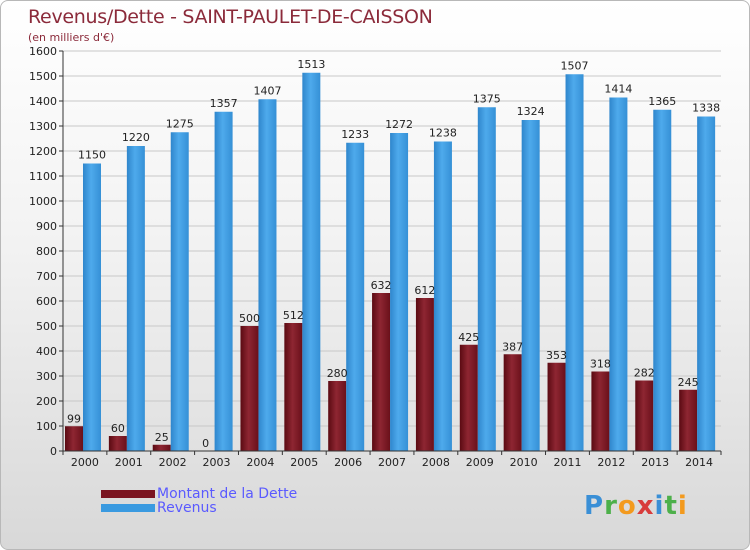 This screenshot has width=750, height=550. I want to click on value-label-revenus: 1324, so click(531, 111).